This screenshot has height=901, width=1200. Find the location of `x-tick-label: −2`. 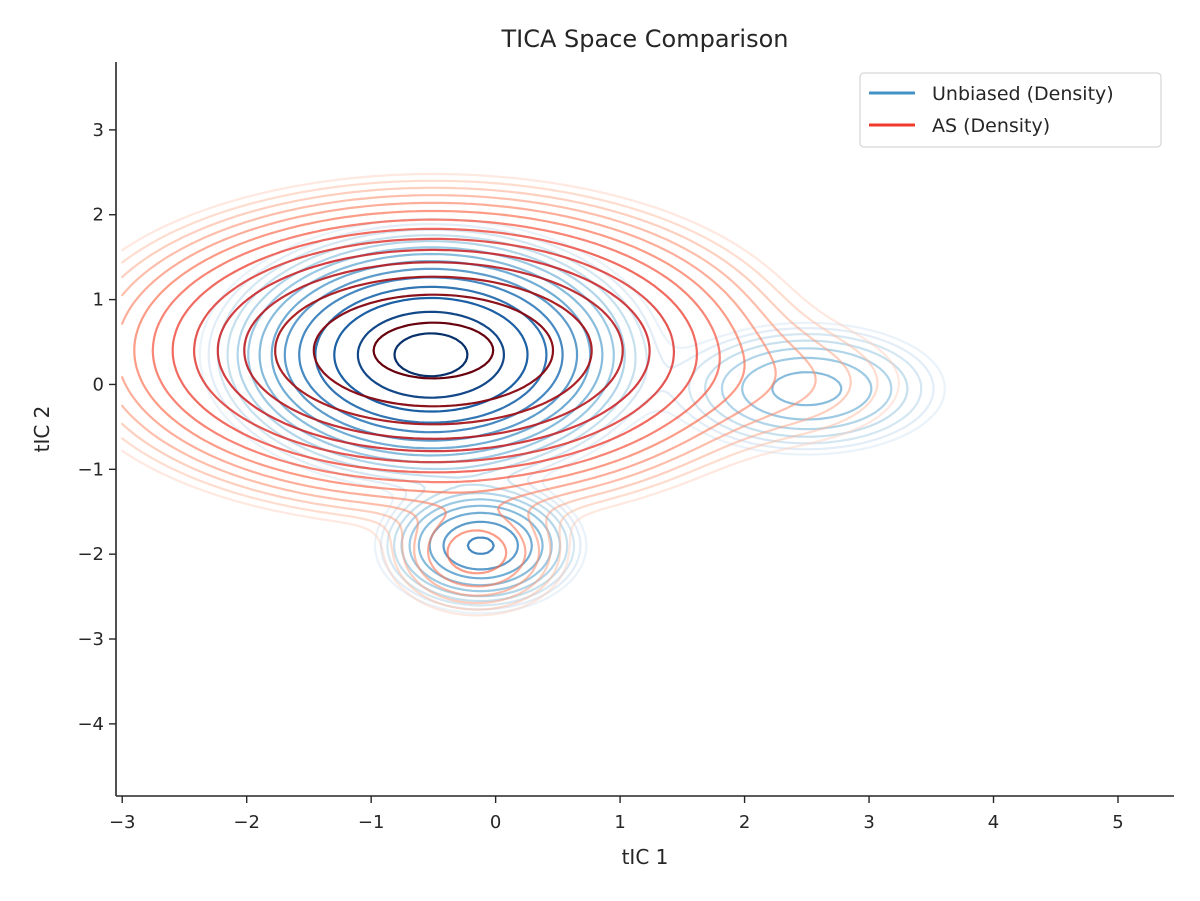

x-tick-label: −2 is located at coordinates (246, 822).